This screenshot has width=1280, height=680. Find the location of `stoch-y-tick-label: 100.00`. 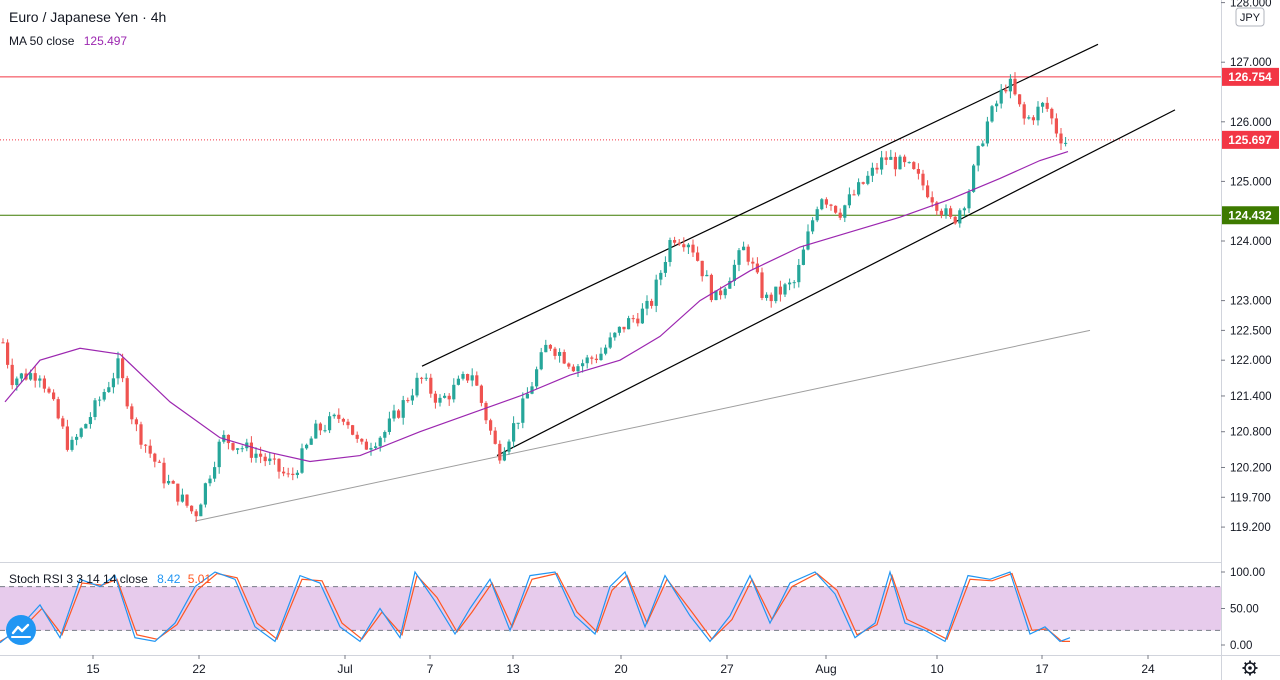

stoch-y-tick-label: 100.00 is located at coordinates (1247, 573).